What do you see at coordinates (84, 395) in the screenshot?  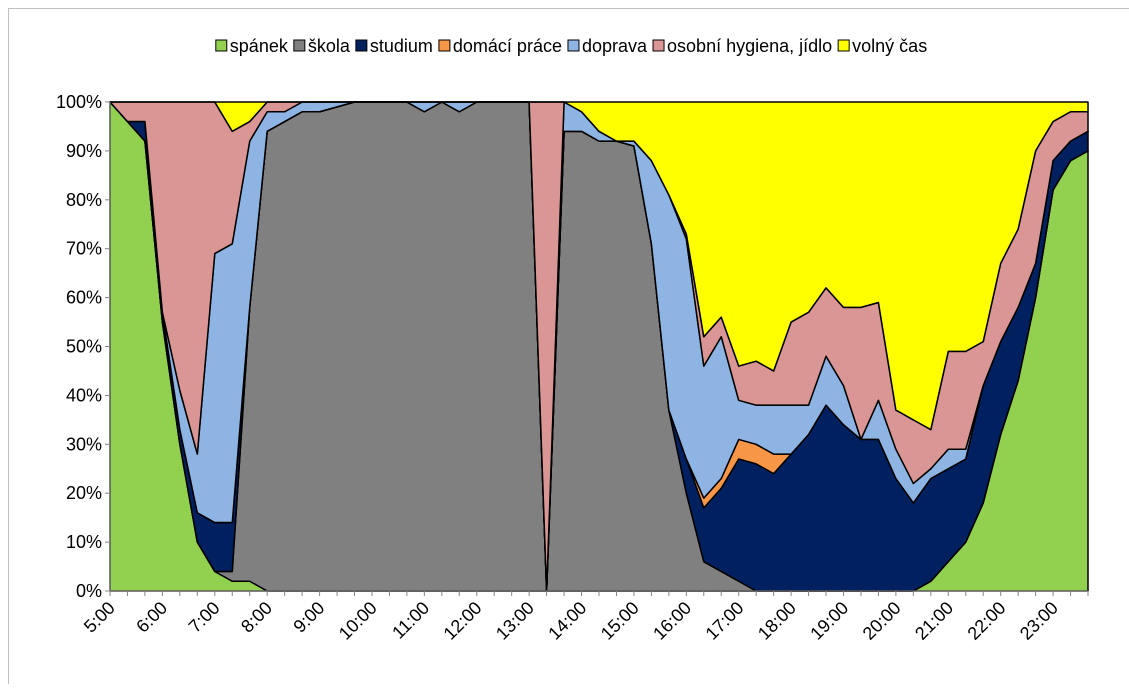 I see `y-tick-label: 40%` at bounding box center [84, 395].